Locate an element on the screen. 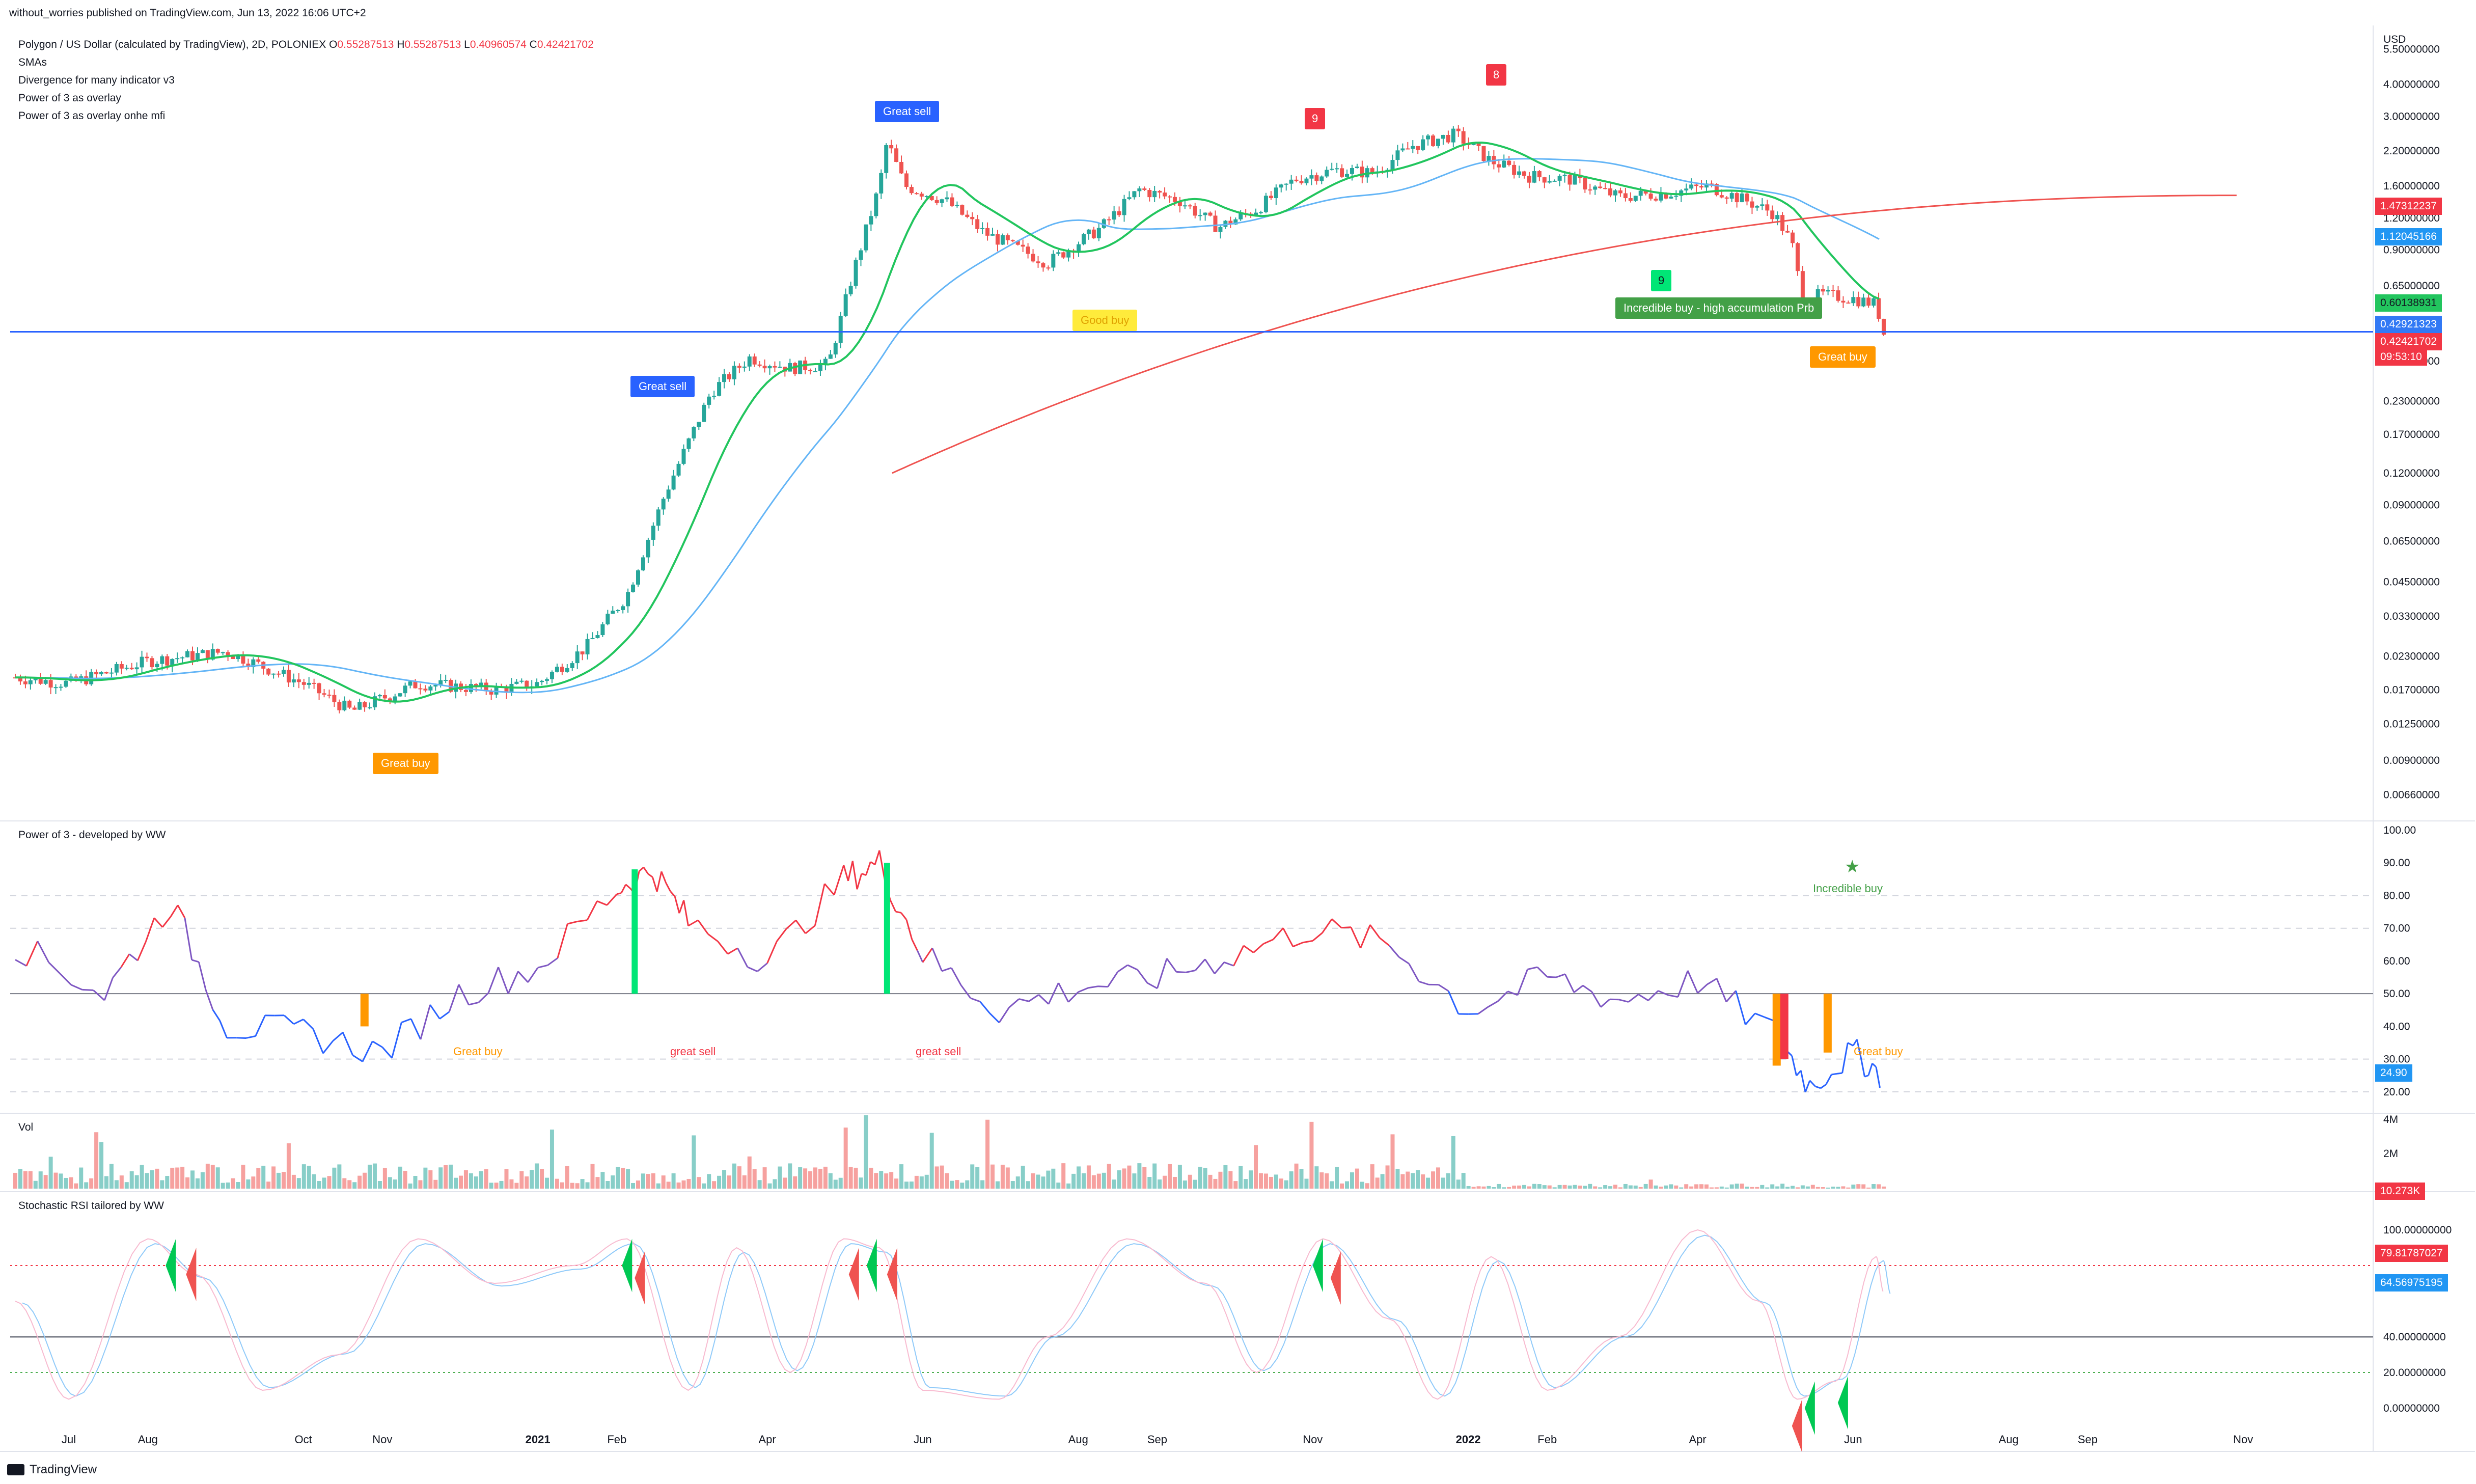 The height and width of the screenshot is (1484, 2476). volume-pane is located at coordinates (949, 1152).